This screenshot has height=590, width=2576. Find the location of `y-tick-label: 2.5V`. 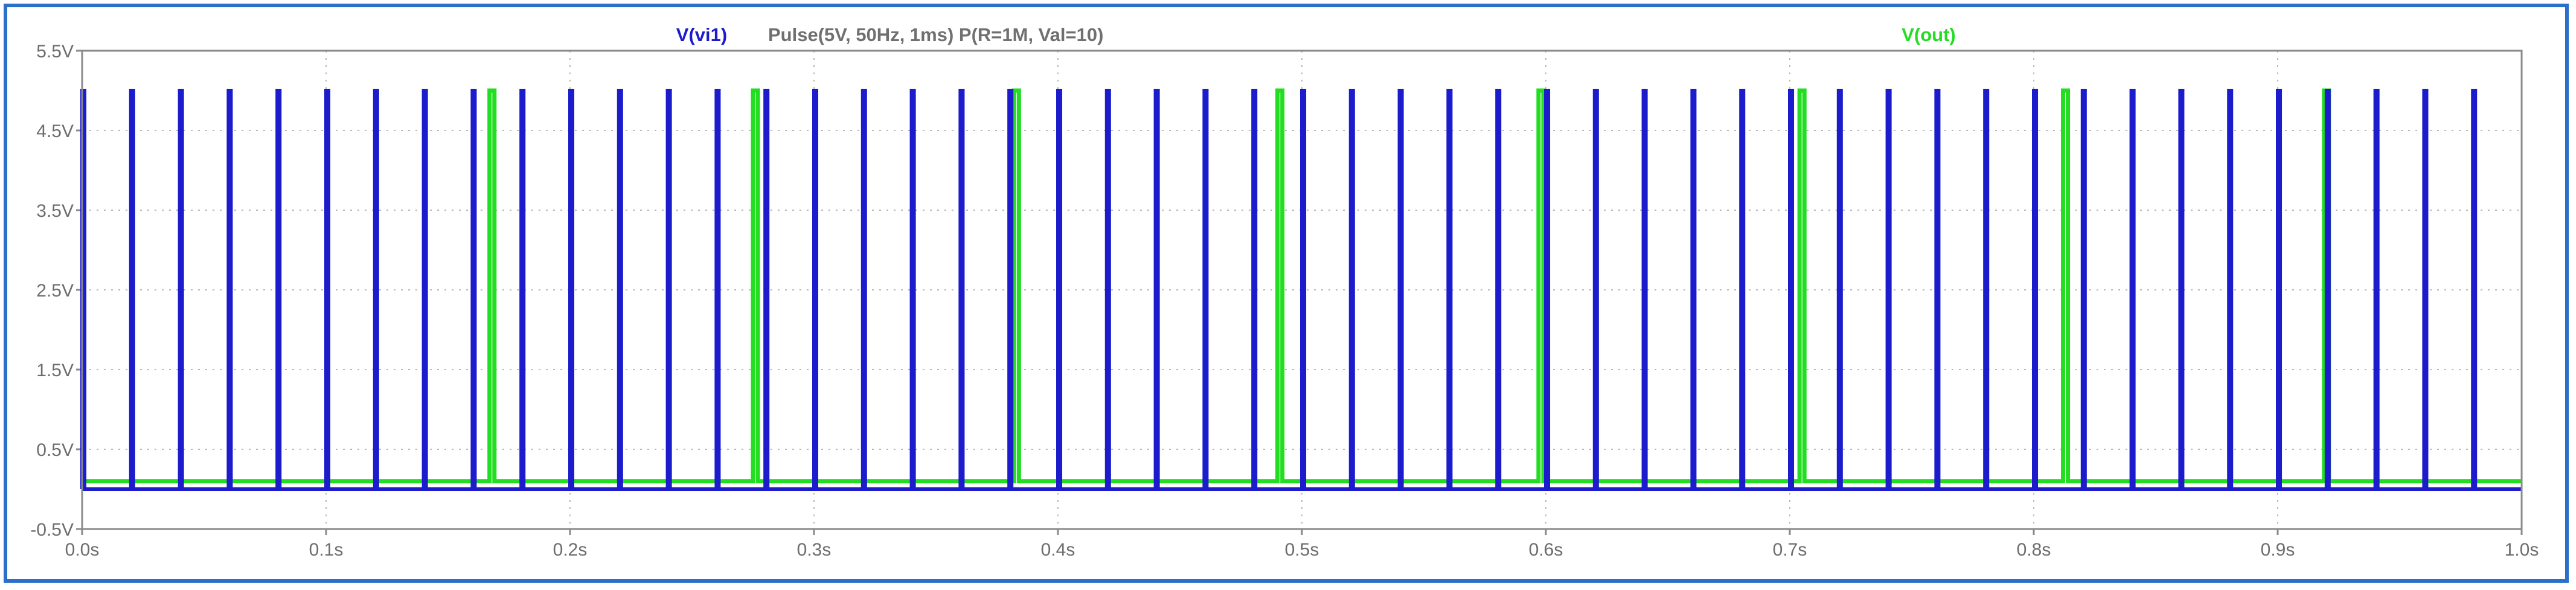

y-tick-label: 2.5V is located at coordinates (55, 291).